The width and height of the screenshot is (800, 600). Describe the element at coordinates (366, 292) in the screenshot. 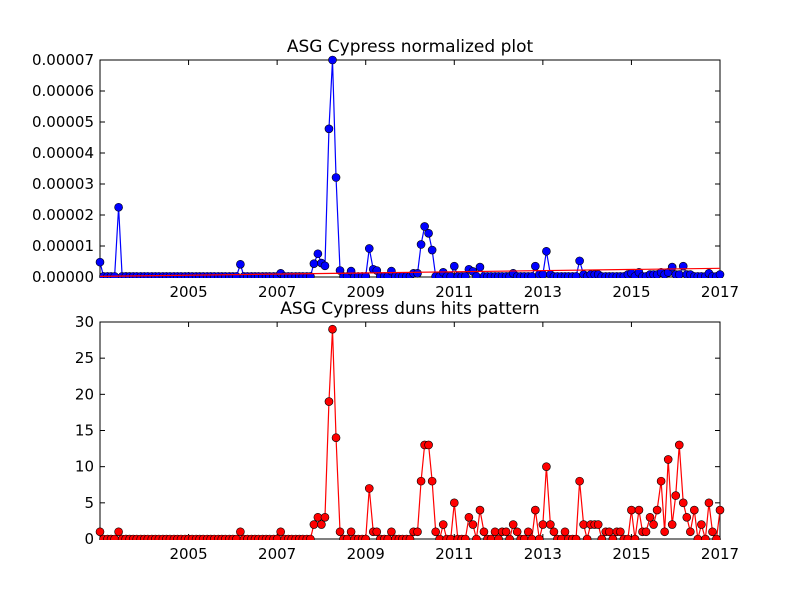

I see `normalized-x-tick-label: 2009` at that location.